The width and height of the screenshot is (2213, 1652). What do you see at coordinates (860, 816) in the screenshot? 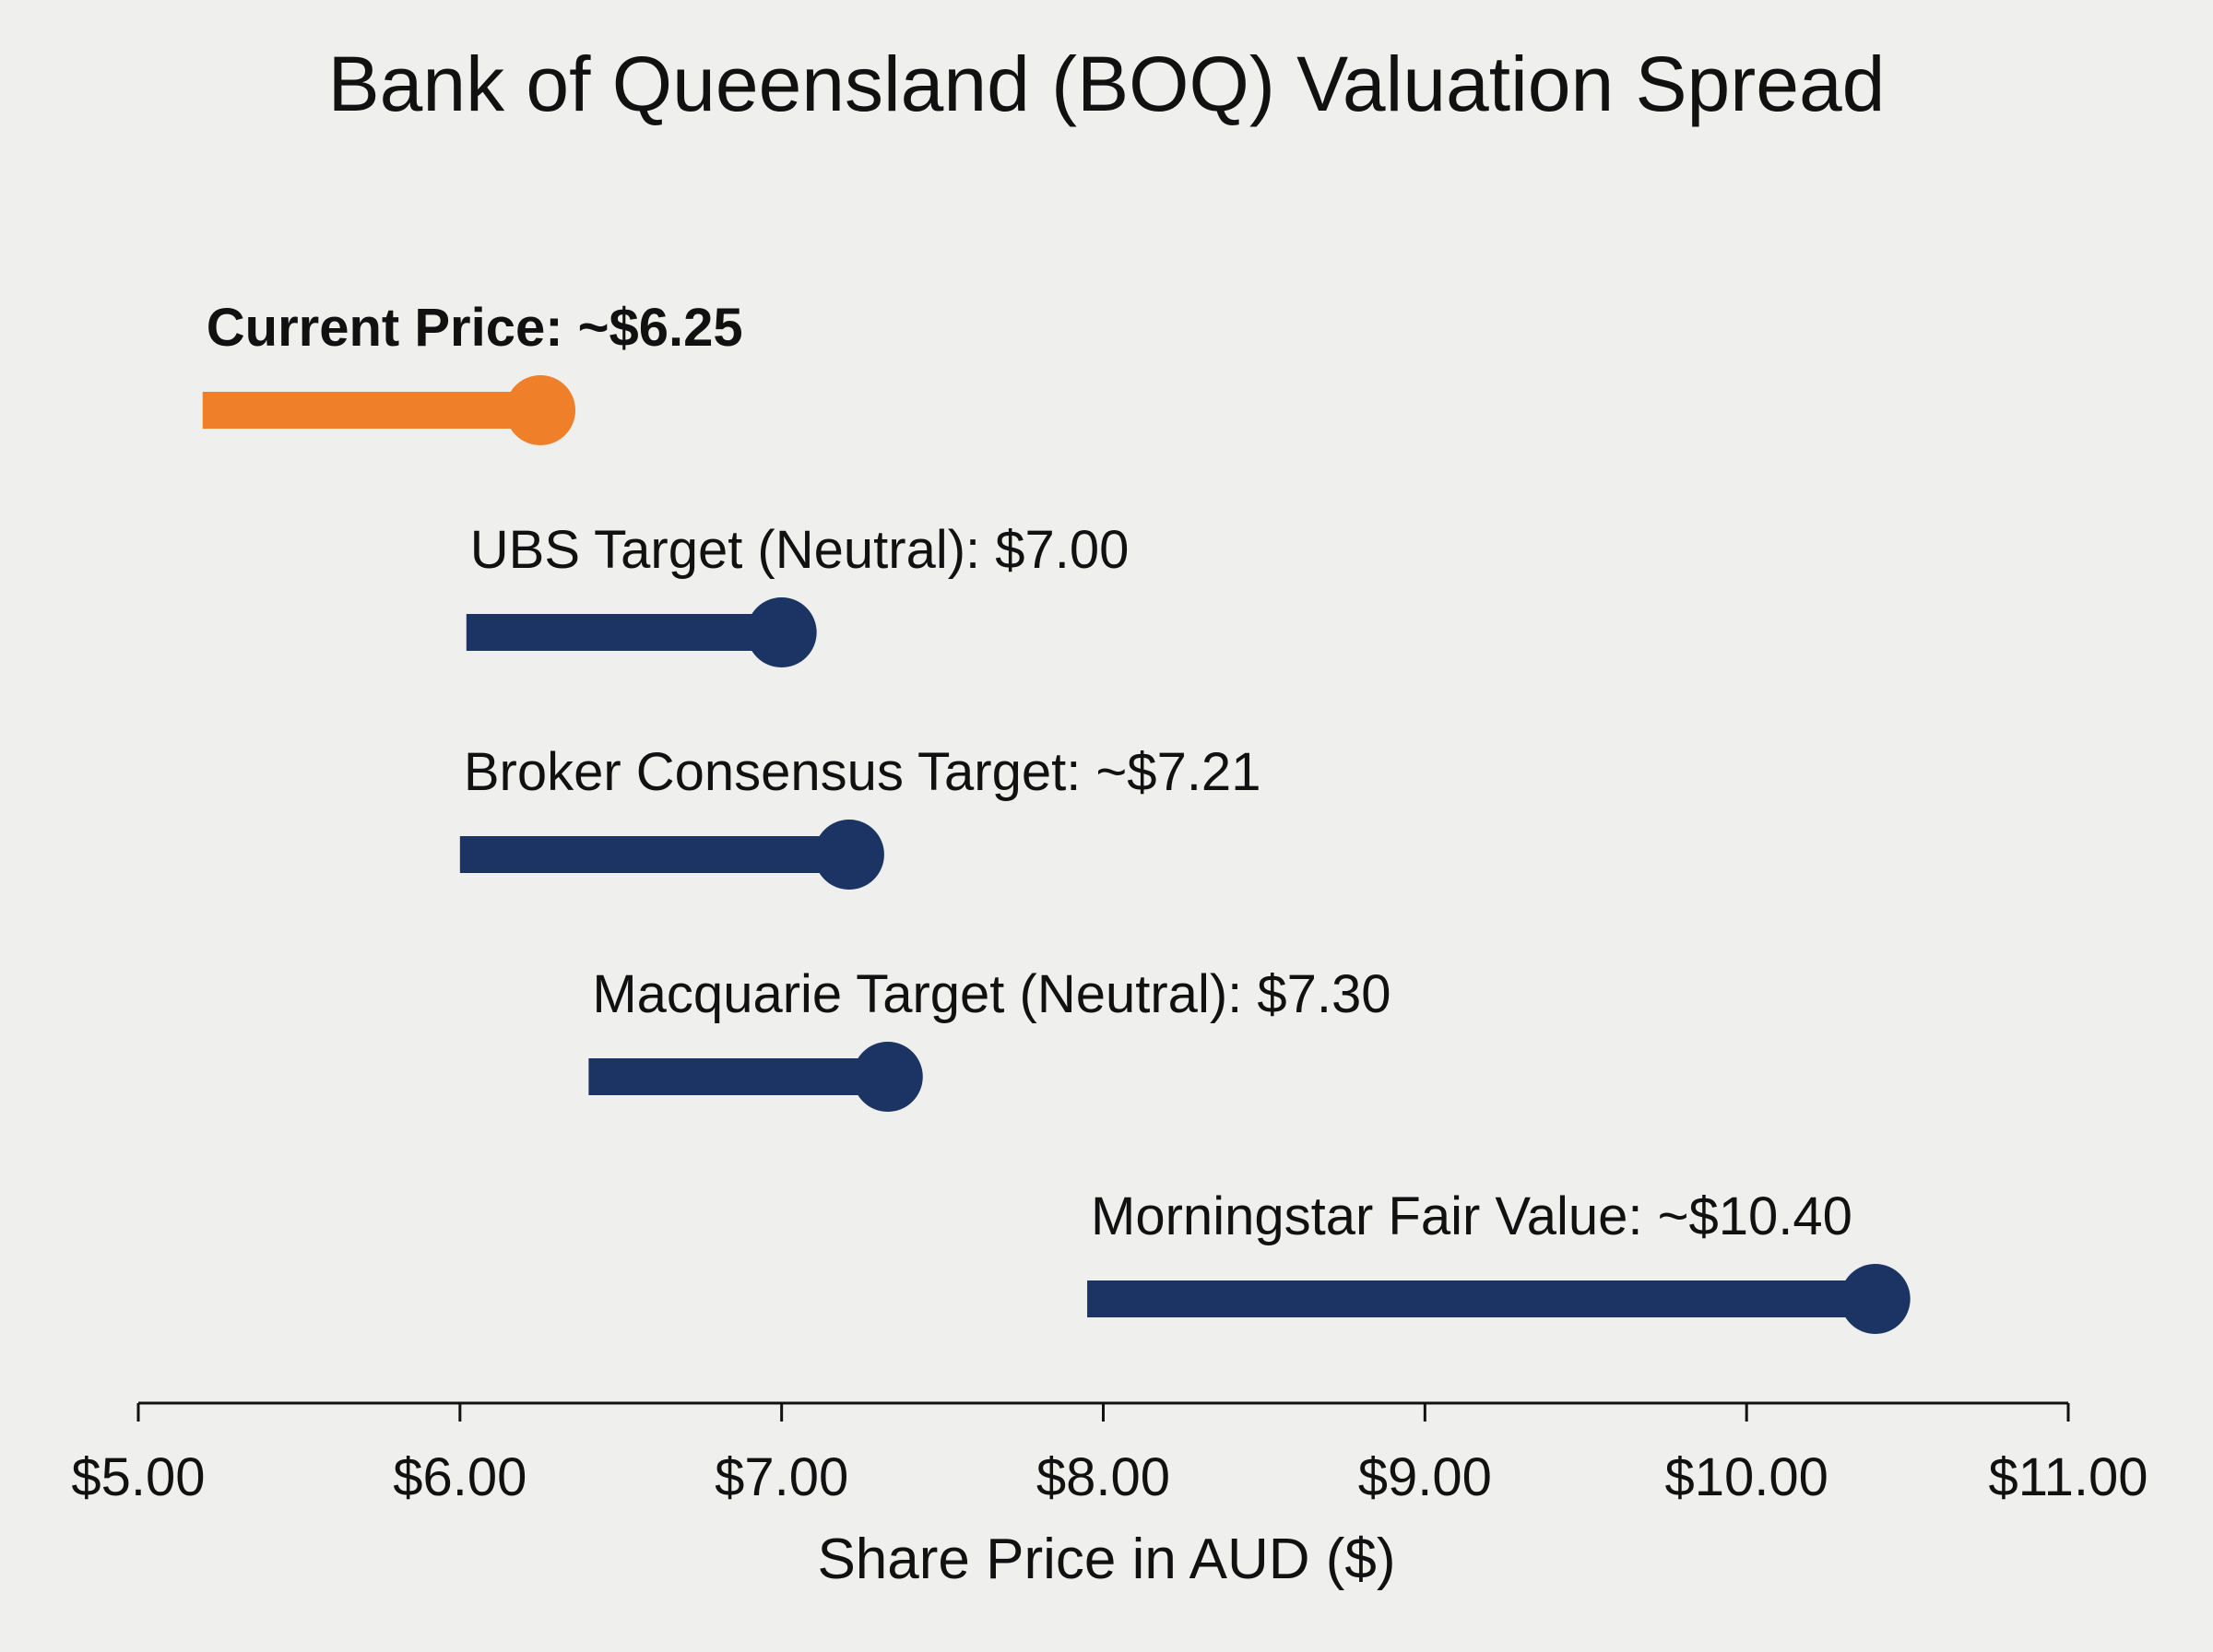
I see `bar-row: Broker Consensus Target: ~$7.21` at bounding box center [860, 816].